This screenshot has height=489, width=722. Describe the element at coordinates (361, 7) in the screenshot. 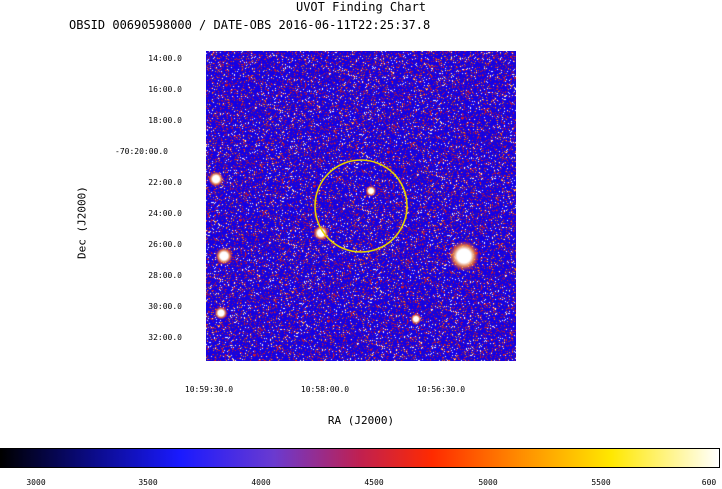

I see `chart-title: UVOT Finding Chart` at that location.